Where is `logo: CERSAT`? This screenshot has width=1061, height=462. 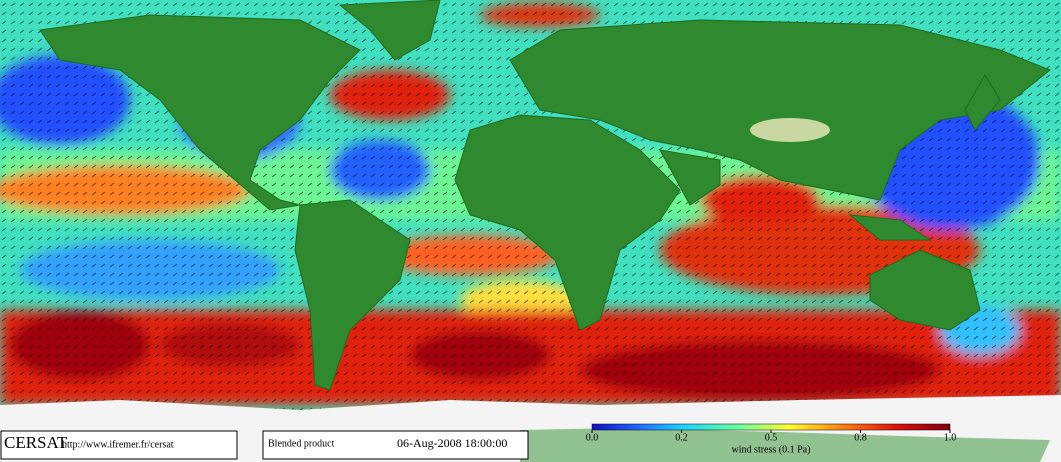
logo: CERSAT is located at coordinates (36, 442).